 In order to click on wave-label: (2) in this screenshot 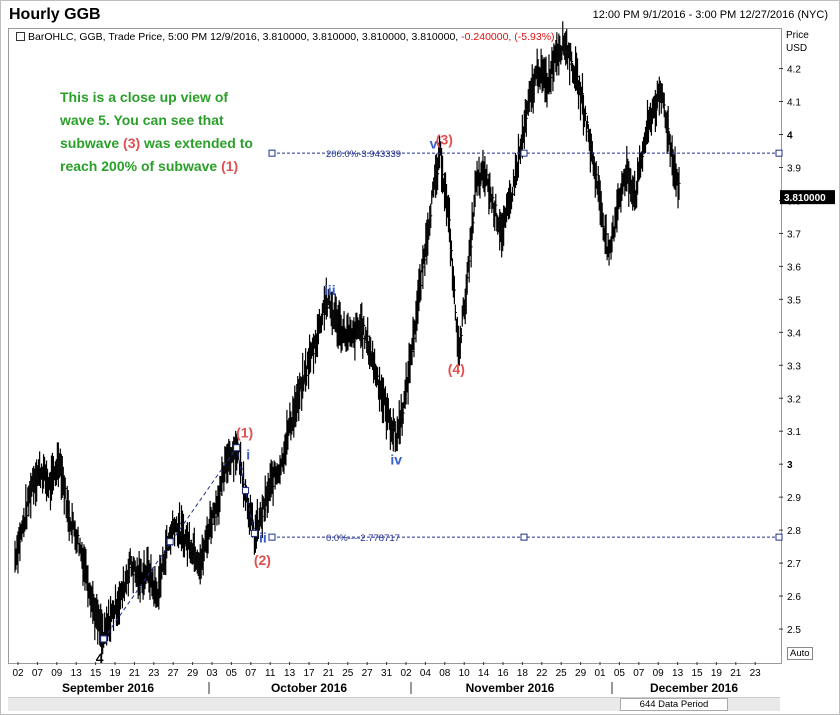, I will do `click(262, 560)`.